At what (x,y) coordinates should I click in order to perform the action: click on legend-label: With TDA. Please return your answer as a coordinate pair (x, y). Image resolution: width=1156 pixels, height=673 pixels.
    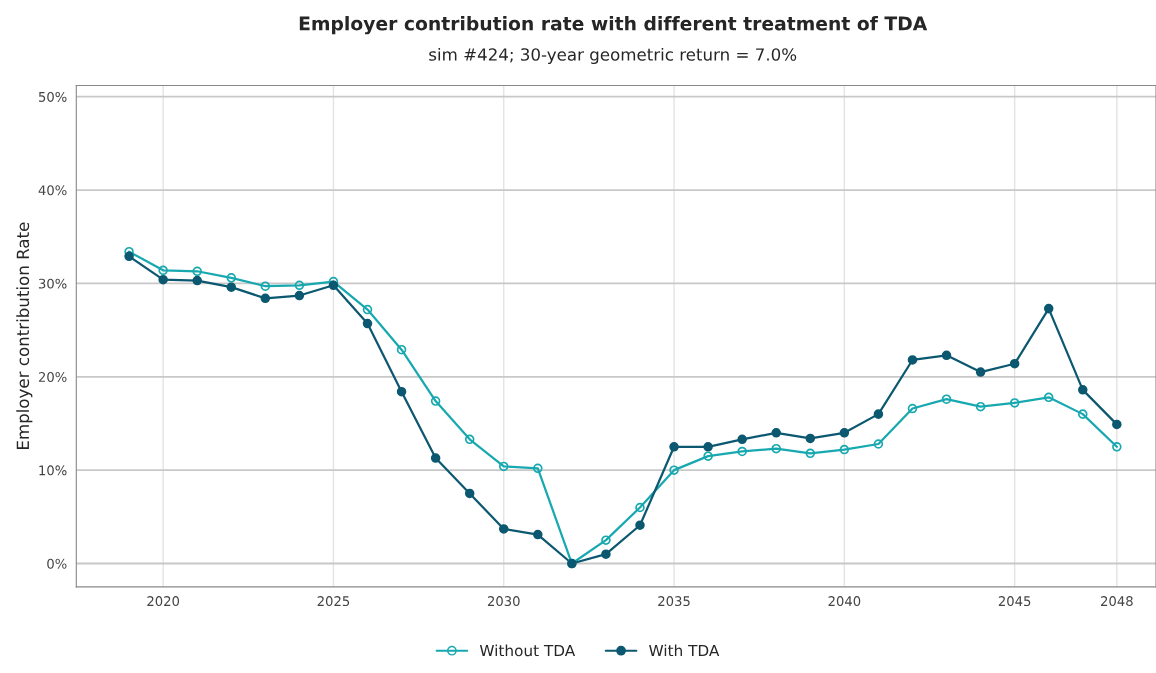
    Looking at the image, I should click on (684, 650).